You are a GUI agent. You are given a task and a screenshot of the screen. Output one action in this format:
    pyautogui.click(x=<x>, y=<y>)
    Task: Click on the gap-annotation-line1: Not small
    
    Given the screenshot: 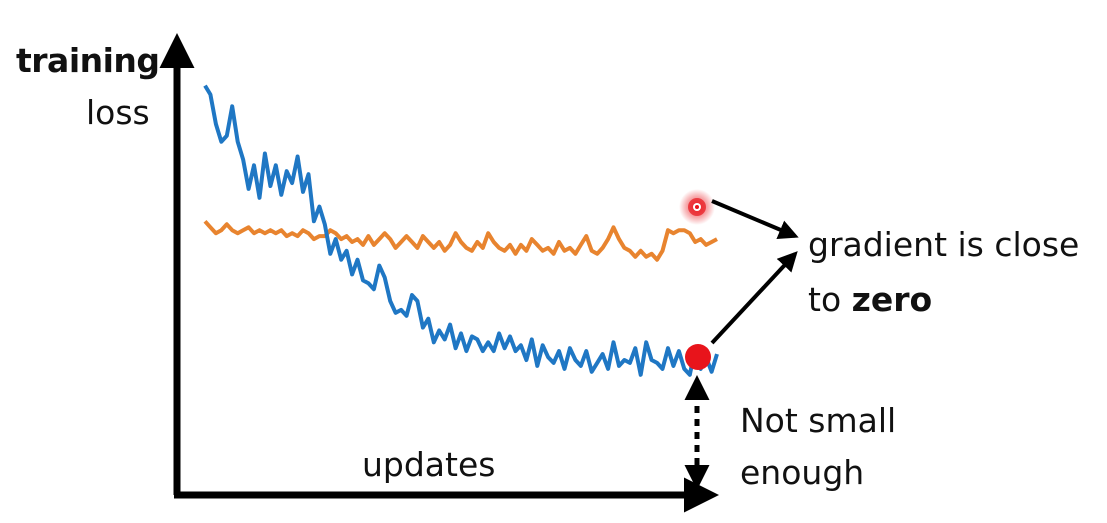 What is the action you would take?
    pyautogui.click(x=818, y=420)
    